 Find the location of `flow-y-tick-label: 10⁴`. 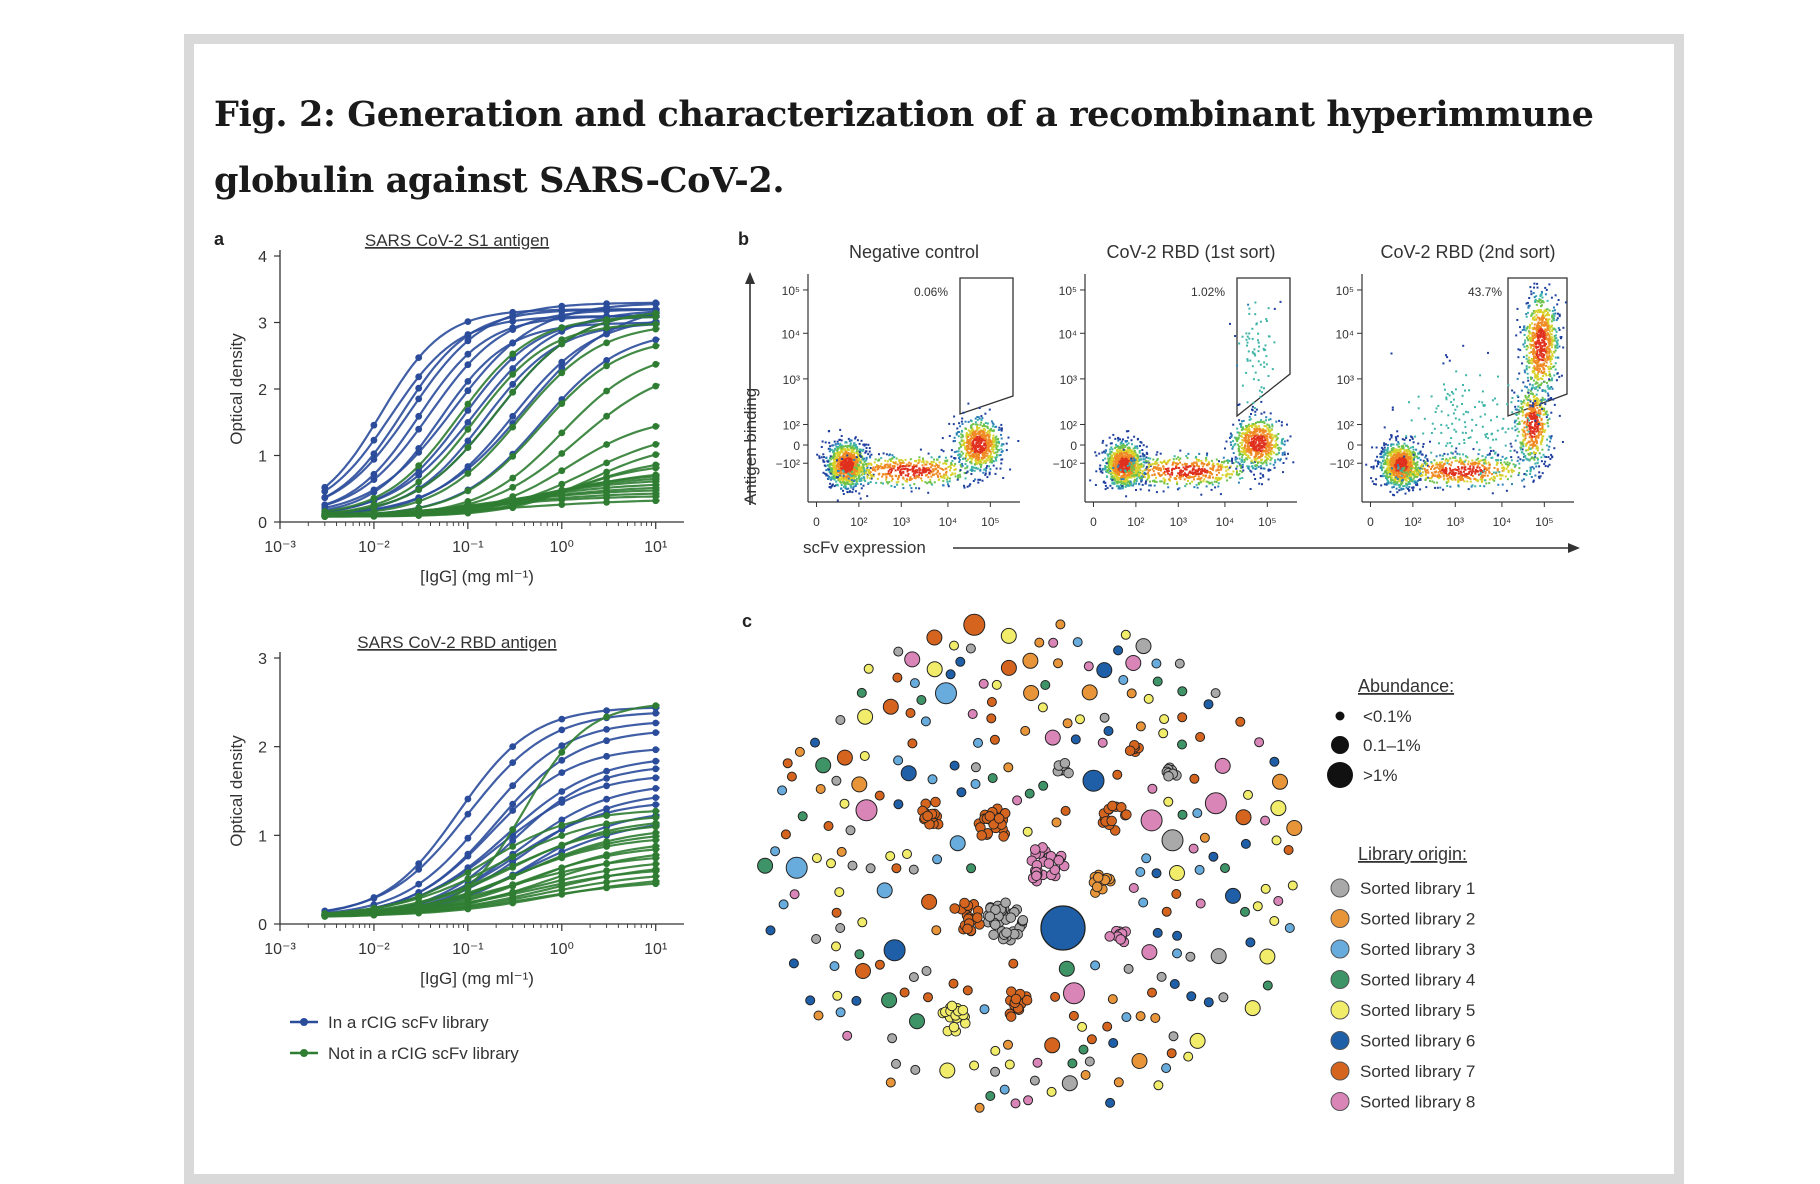

flow-y-tick-label: 10⁴ is located at coordinates (790, 334).